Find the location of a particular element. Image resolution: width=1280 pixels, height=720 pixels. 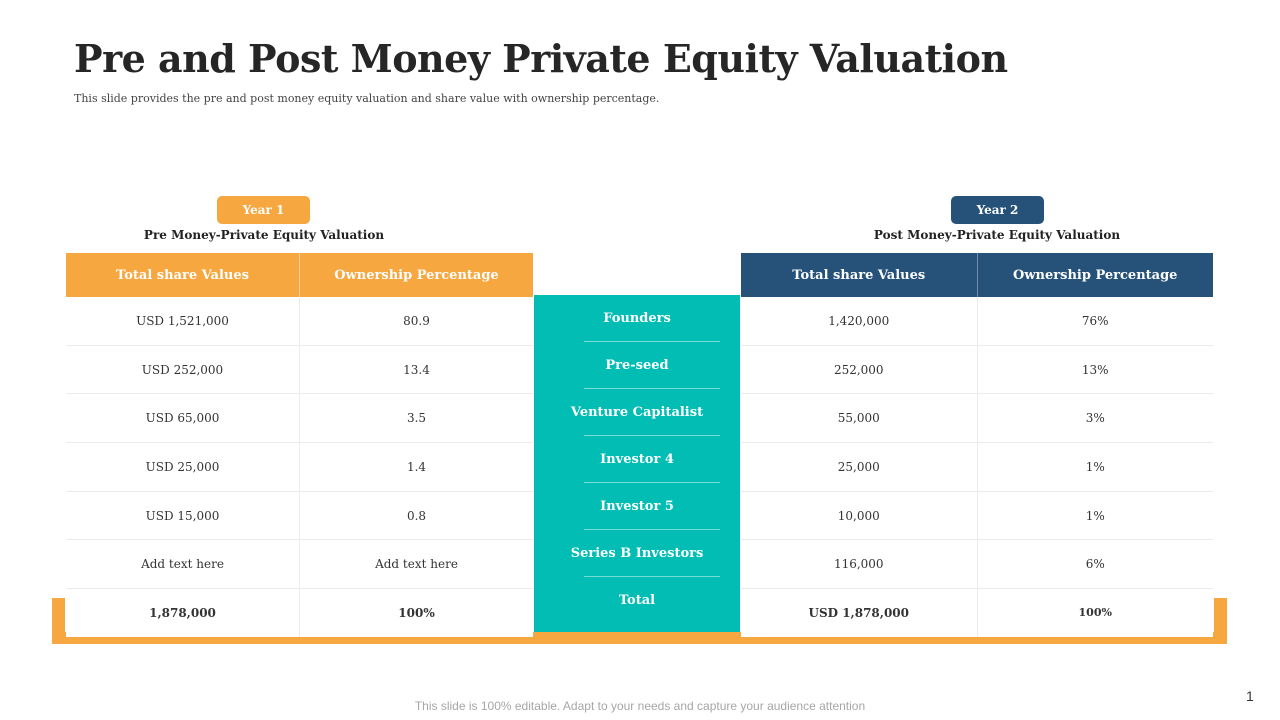

pre-ownership: 0.8 is located at coordinates (416, 515).